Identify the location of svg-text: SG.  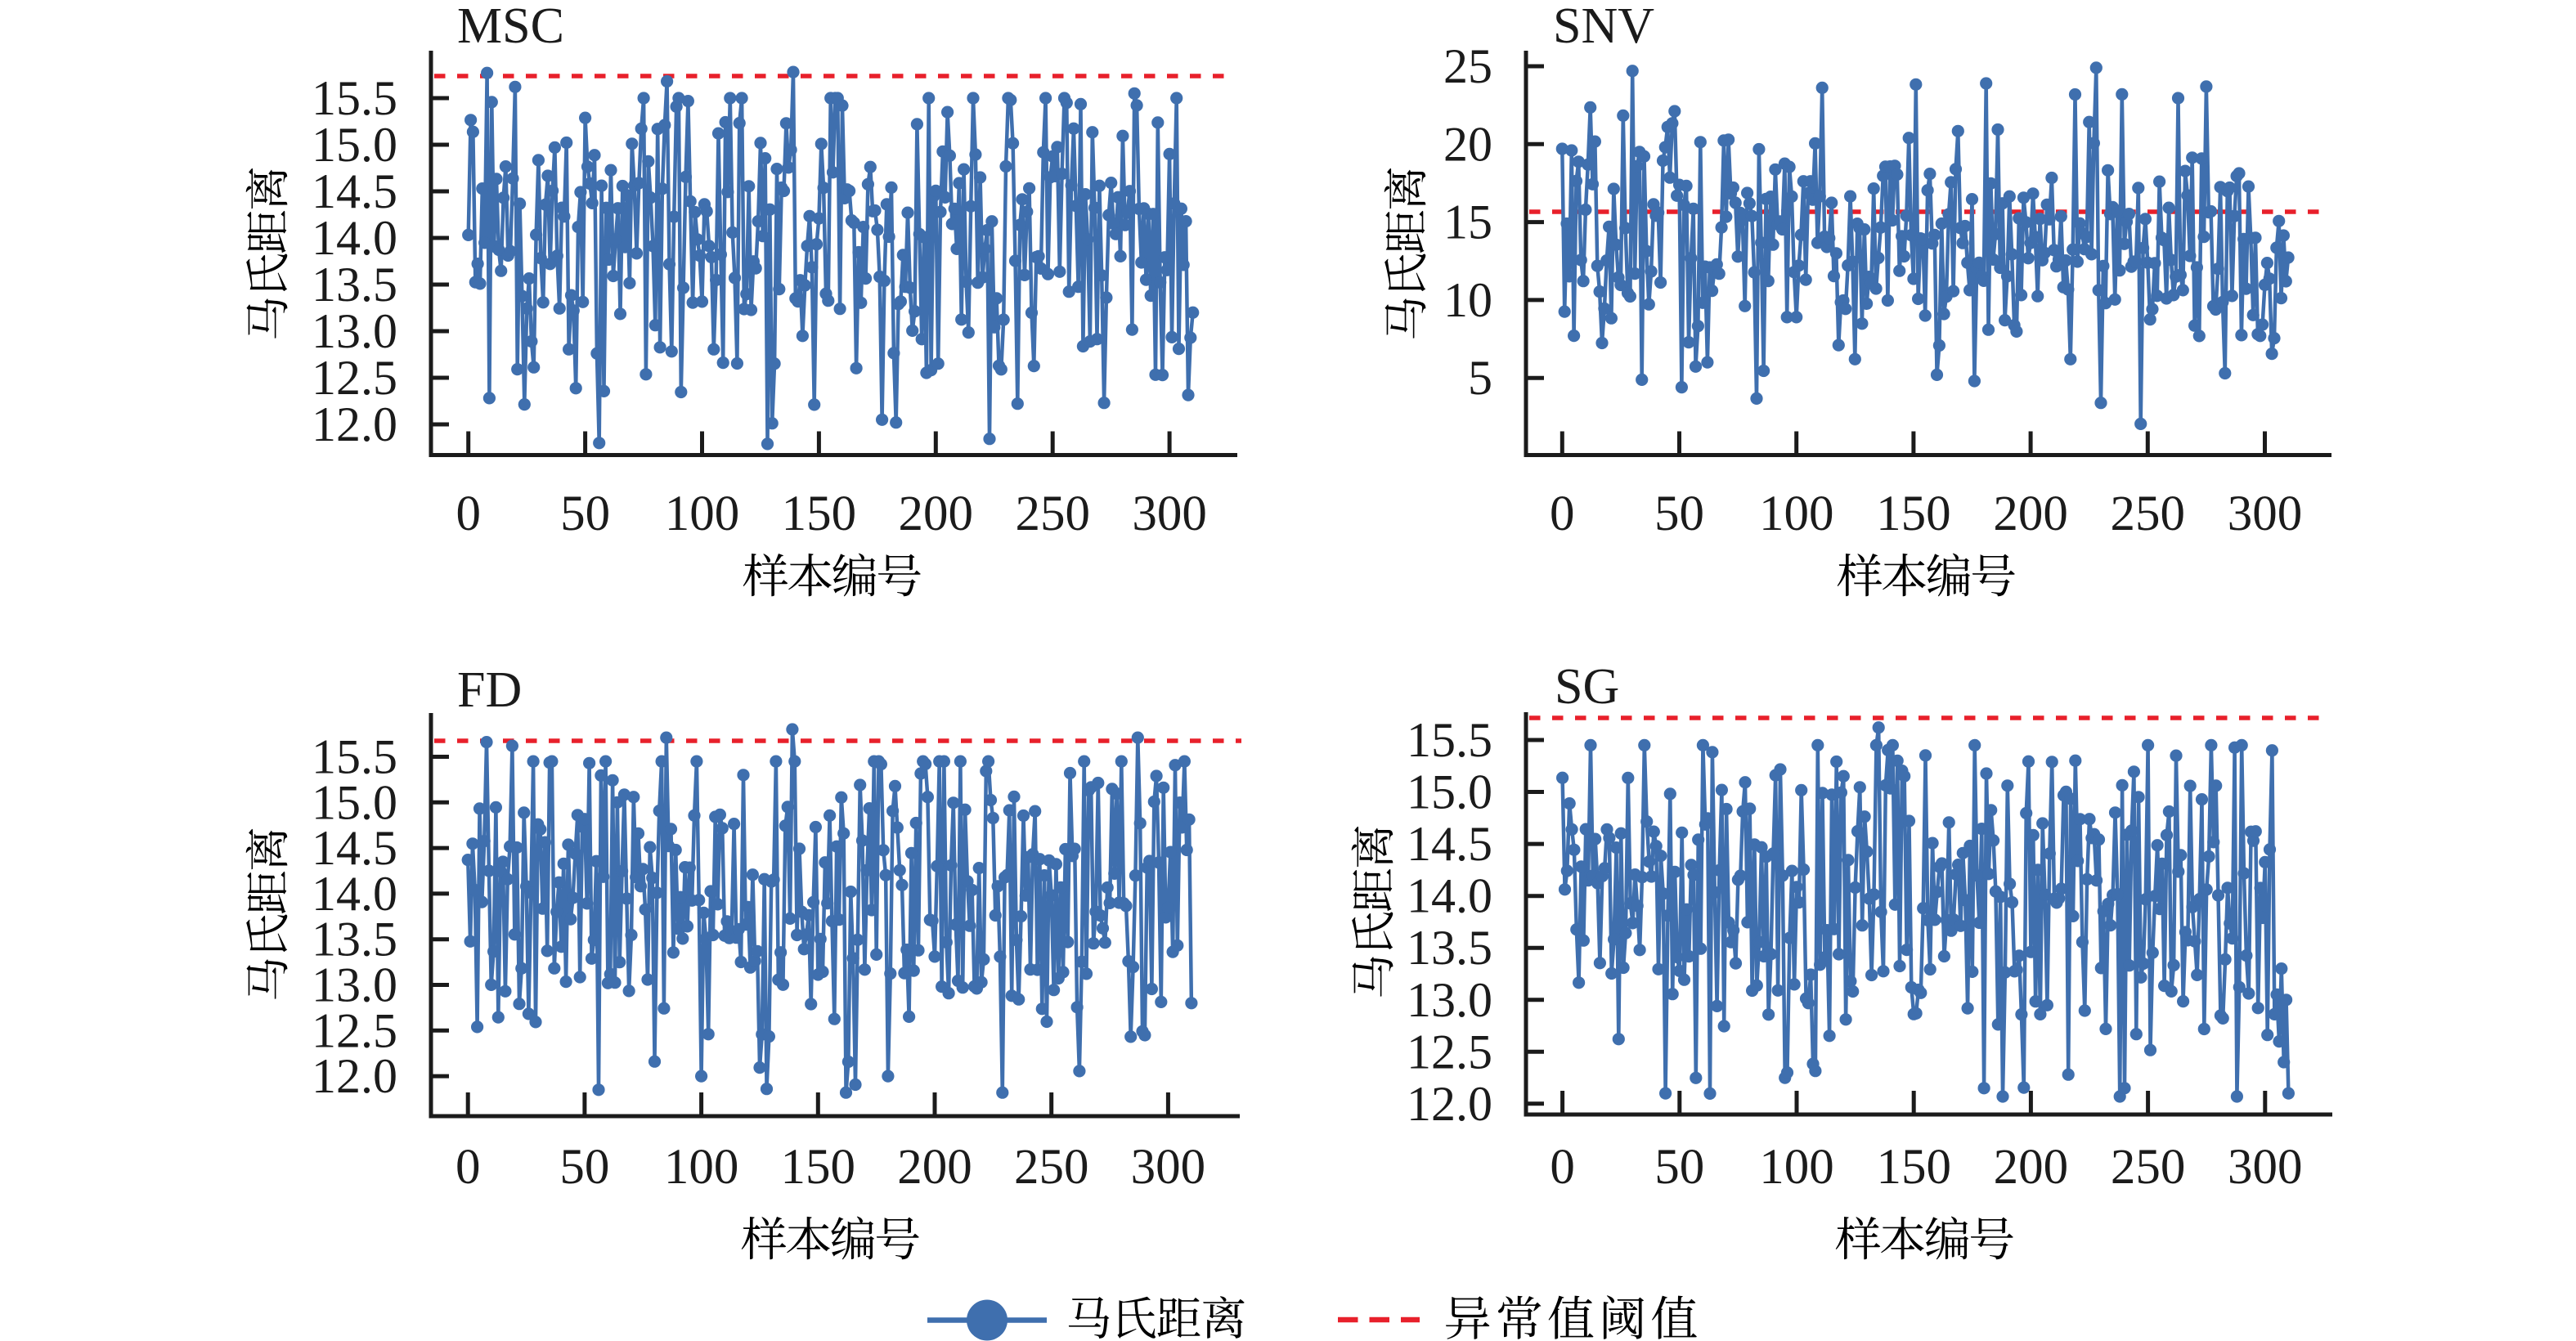
(1587, 687).